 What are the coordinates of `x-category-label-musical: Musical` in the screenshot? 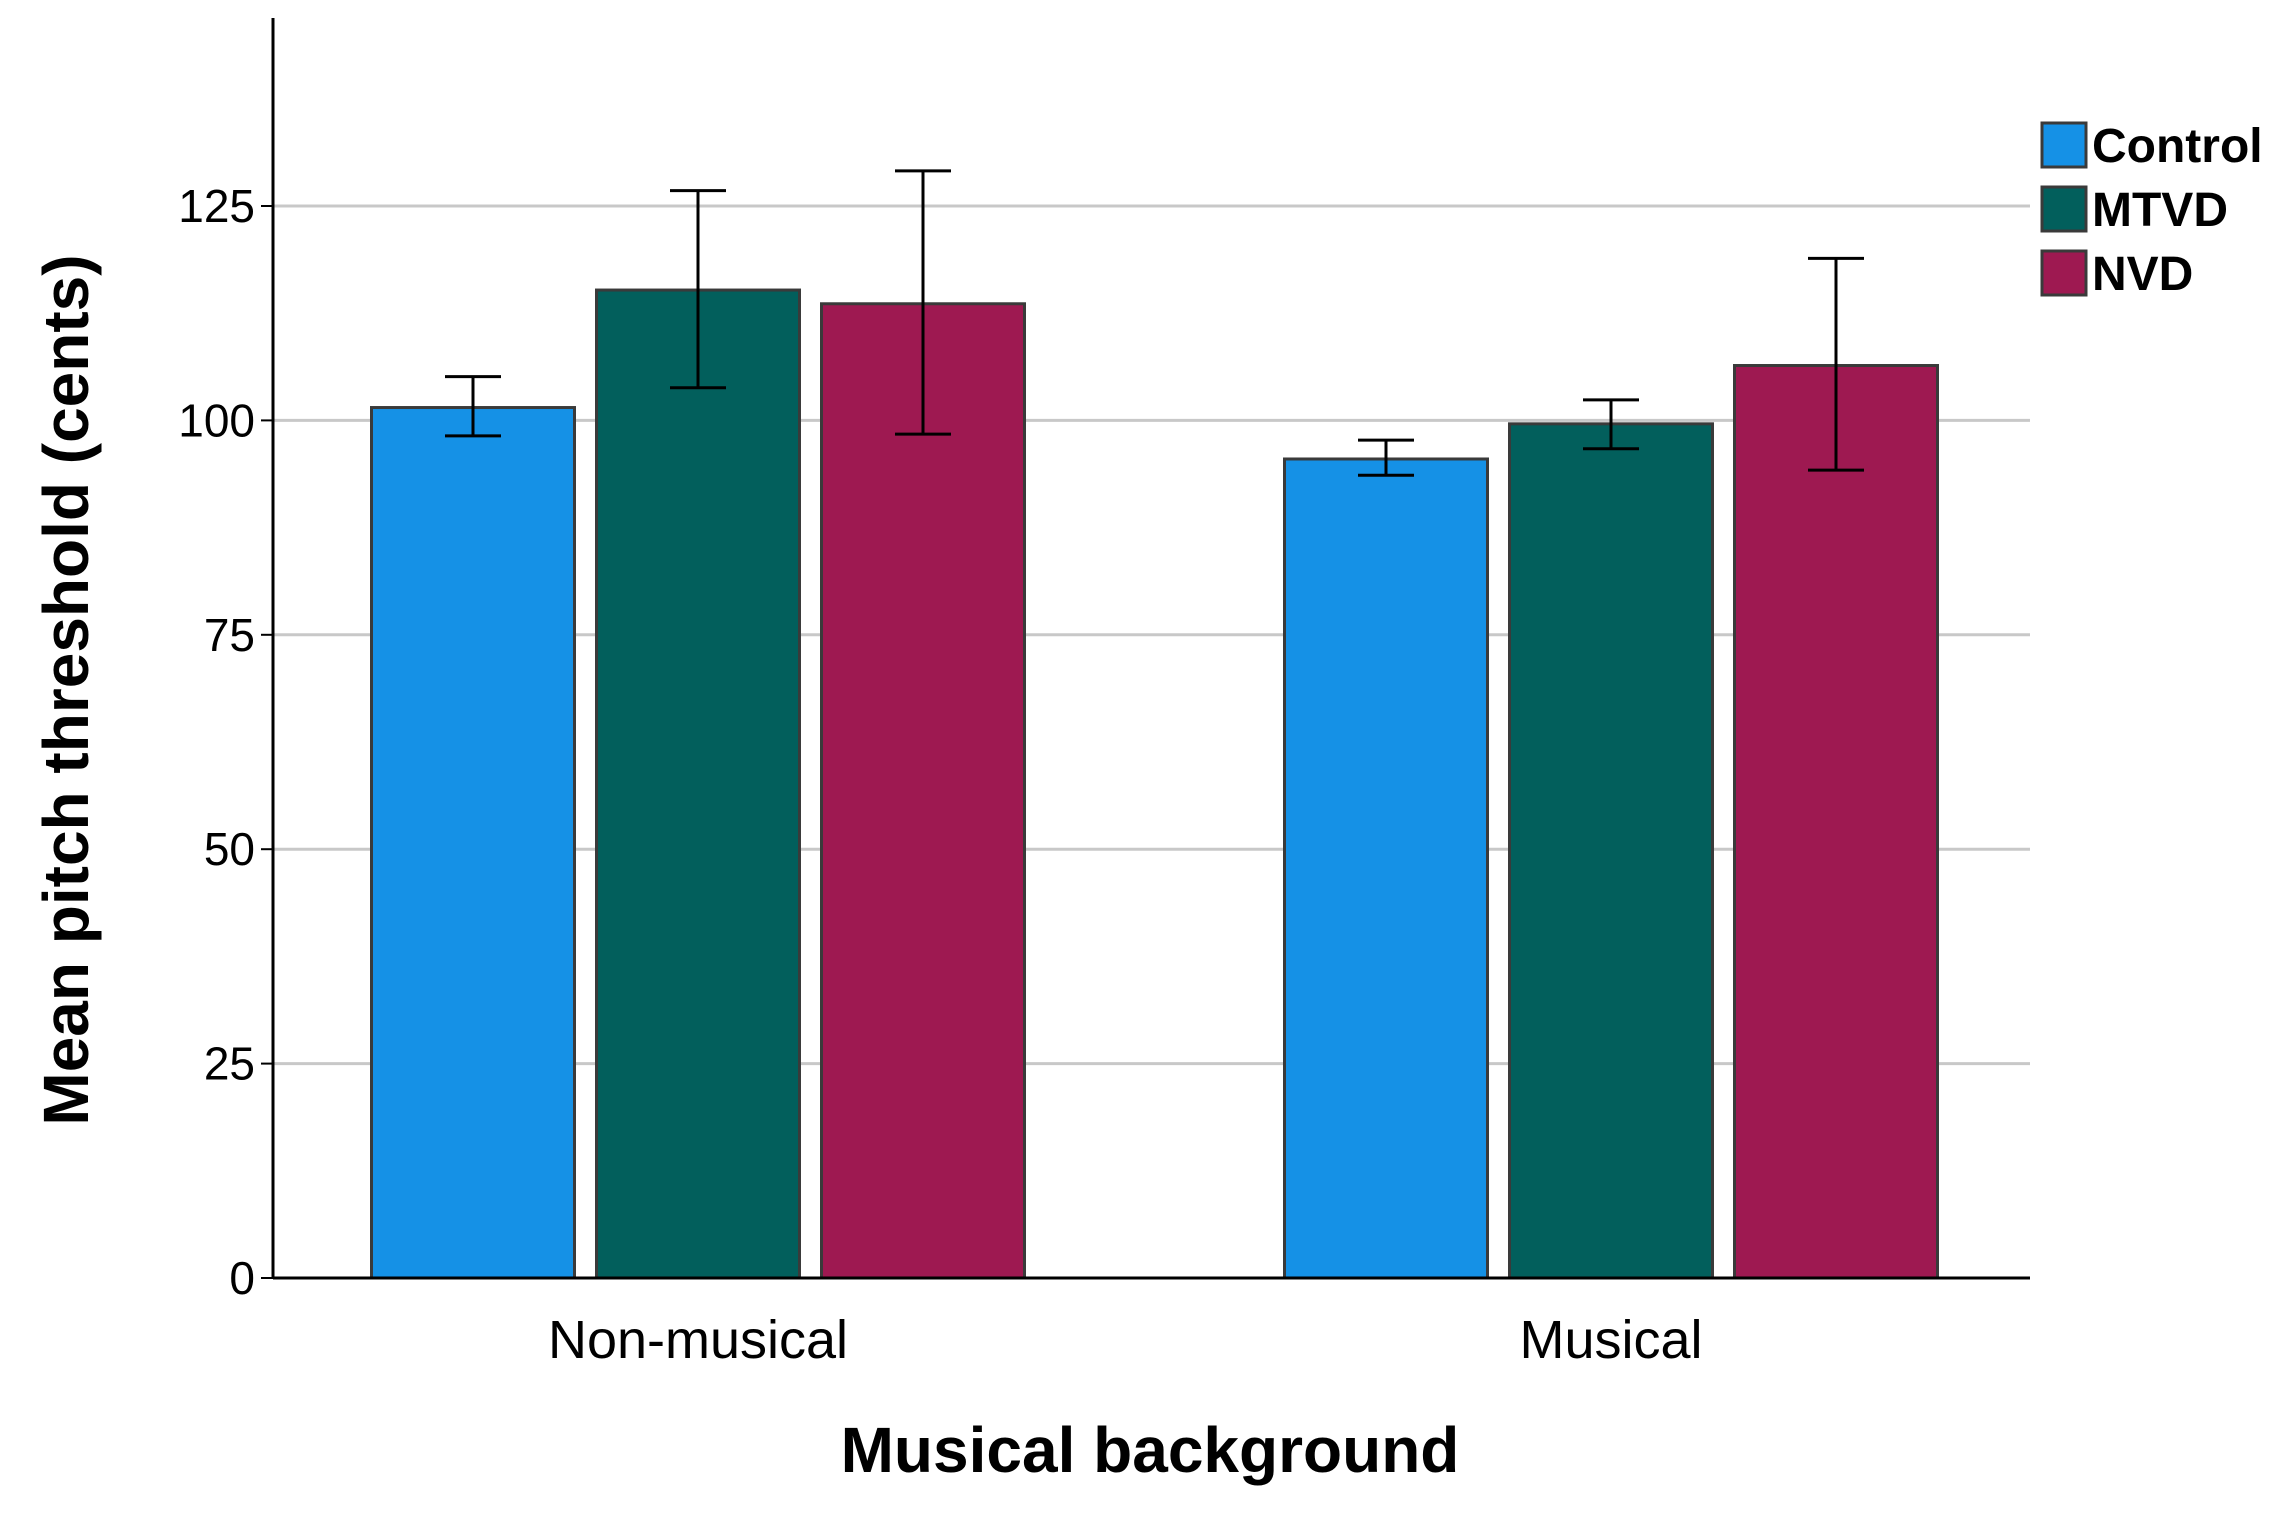 It's located at (1610, 1340).